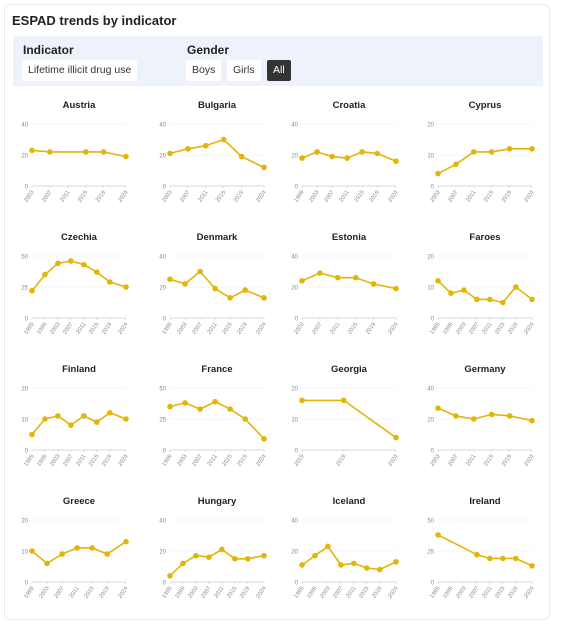  I want to click on y-tick-label: 25, so click(430, 553).